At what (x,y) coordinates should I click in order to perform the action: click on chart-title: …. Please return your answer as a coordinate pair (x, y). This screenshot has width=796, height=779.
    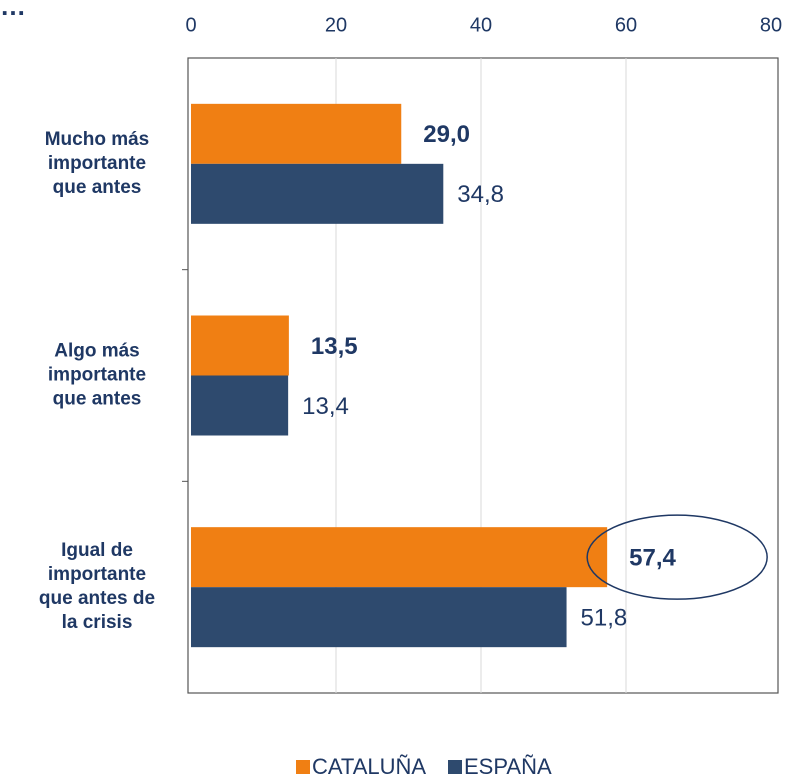
    Looking at the image, I should click on (13, 10).